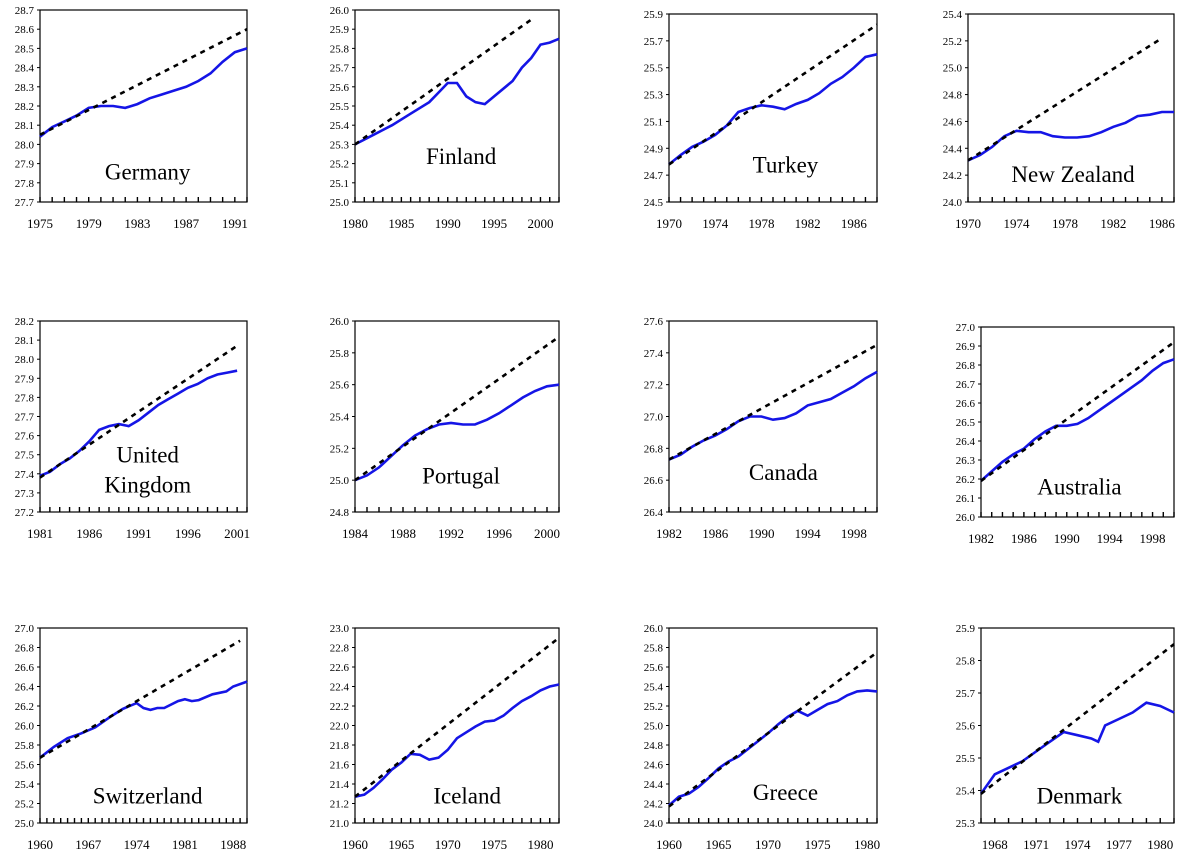  I want to click on x-tick-label: 2000, so click(547, 533).